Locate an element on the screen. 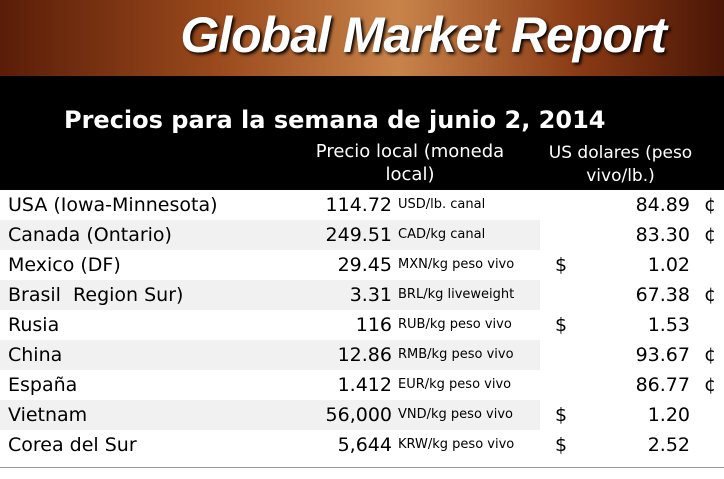 This screenshot has width=724, height=479. local-price: 1.412 is located at coordinates (364, 385).